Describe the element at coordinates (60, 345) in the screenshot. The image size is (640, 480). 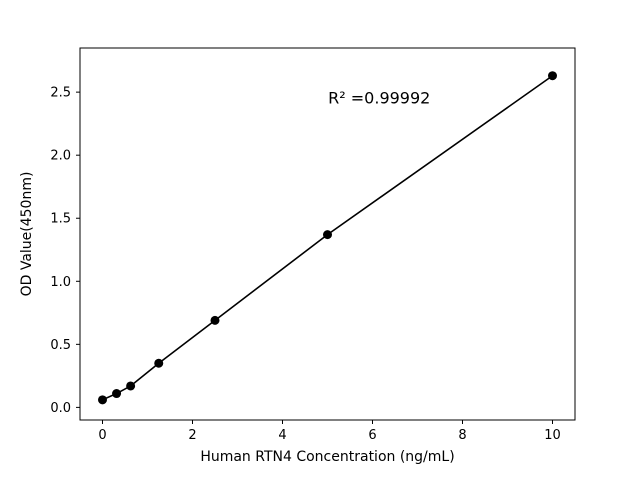
I see `y-tick-label: 0.5` at that location.